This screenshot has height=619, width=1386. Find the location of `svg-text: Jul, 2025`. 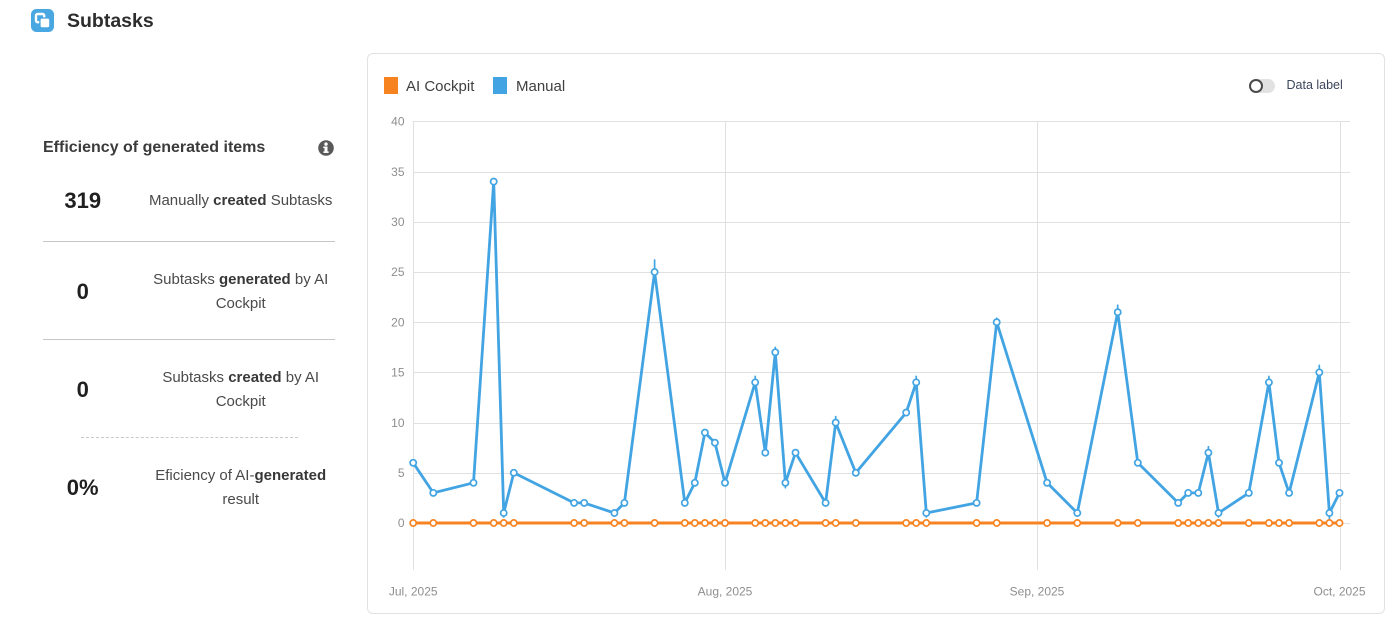

svg-text: Jul, 2025 is located at coordinates (413, 592).